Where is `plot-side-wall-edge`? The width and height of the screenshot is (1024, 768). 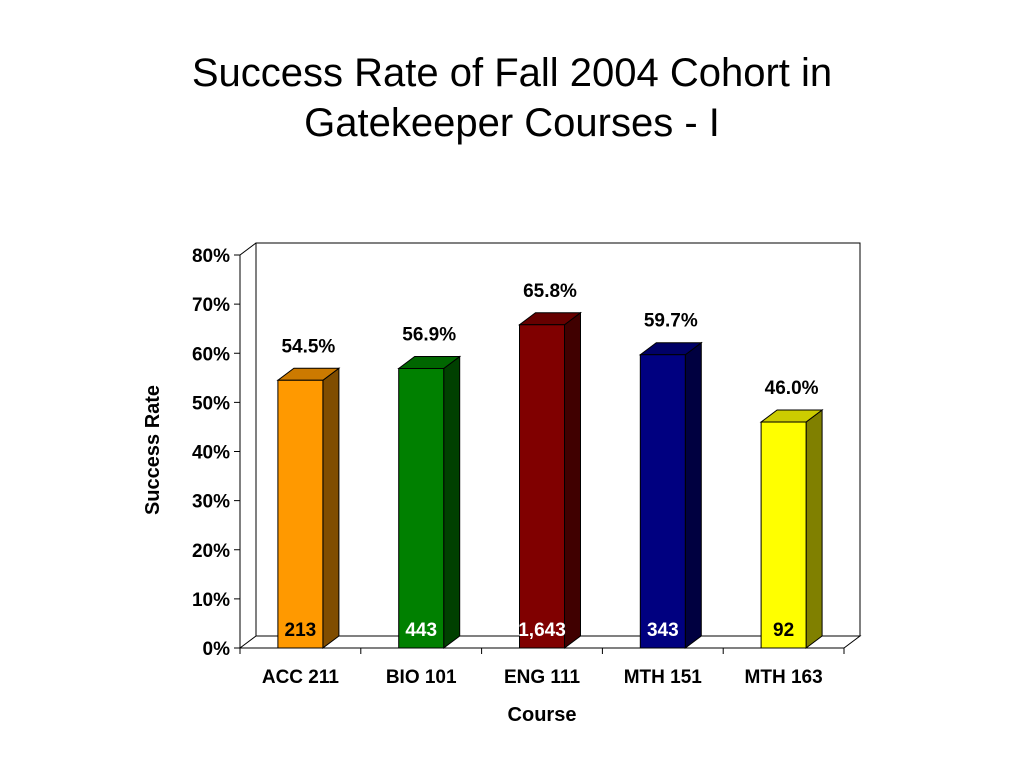
plot-side-wall-edge is located at coordinates (248, 249).